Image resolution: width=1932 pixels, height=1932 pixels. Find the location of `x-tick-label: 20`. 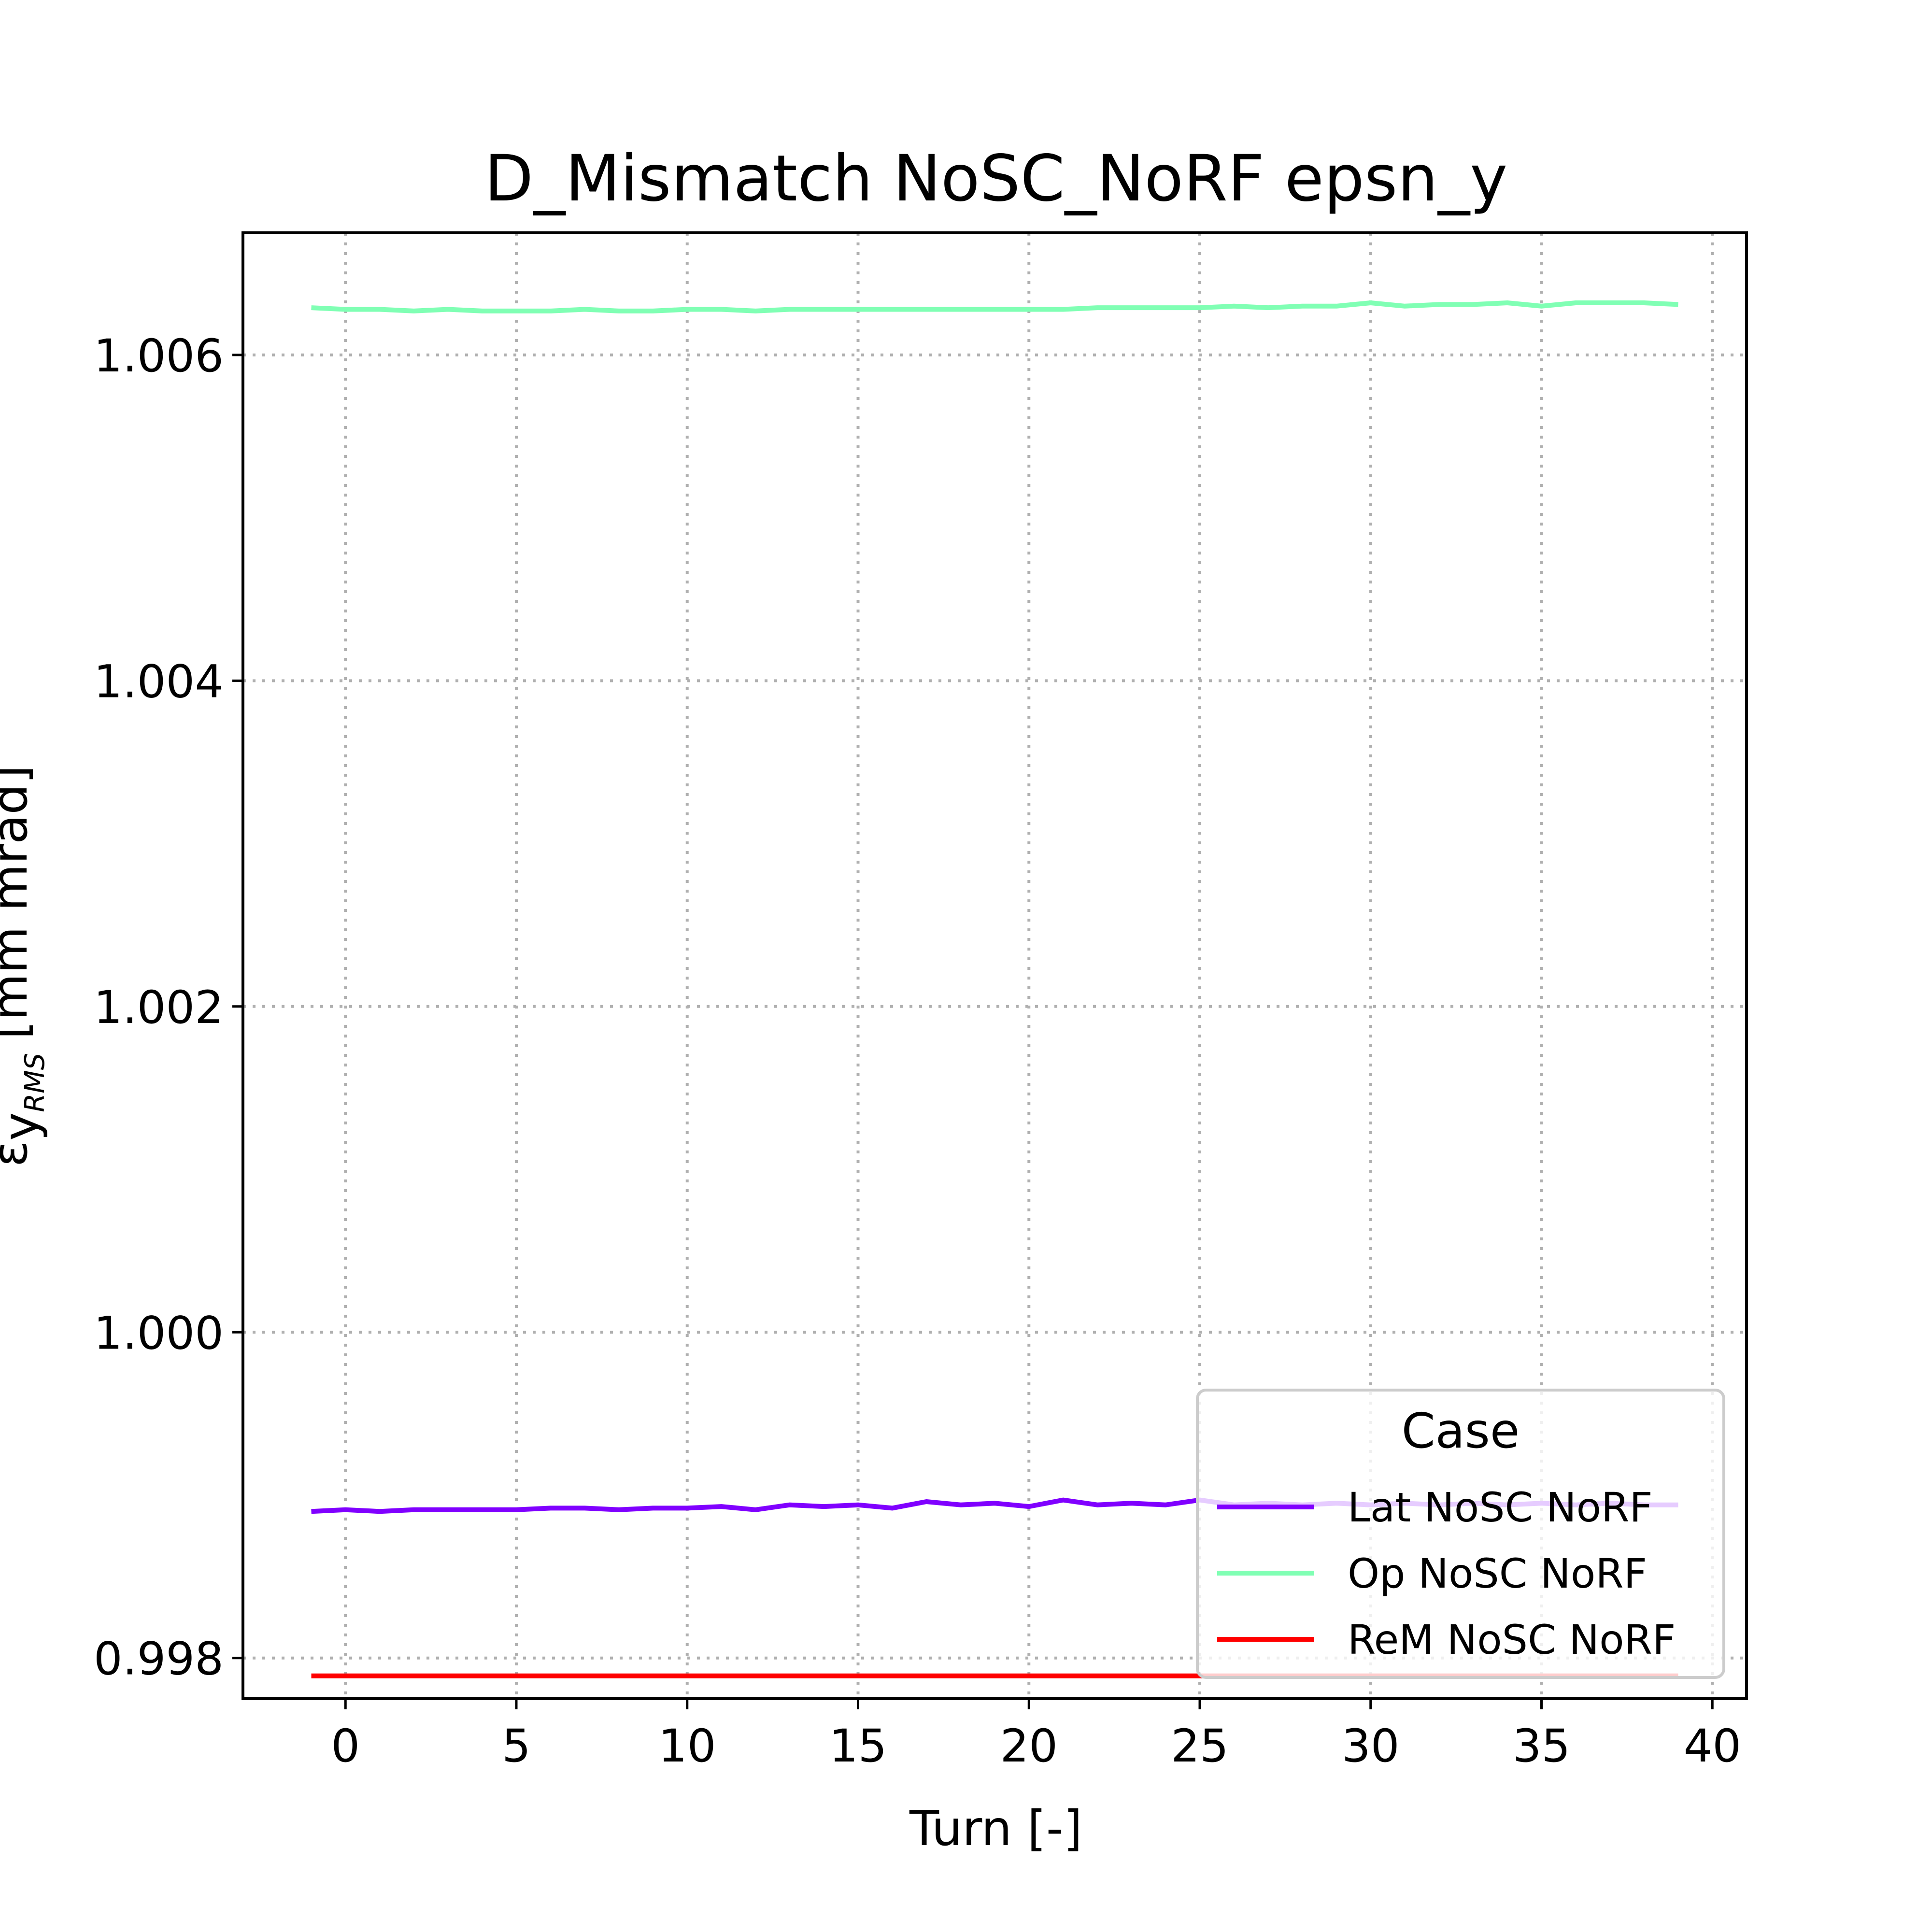

x-tick-label: 20 is located at coordinates (1029, 1746).